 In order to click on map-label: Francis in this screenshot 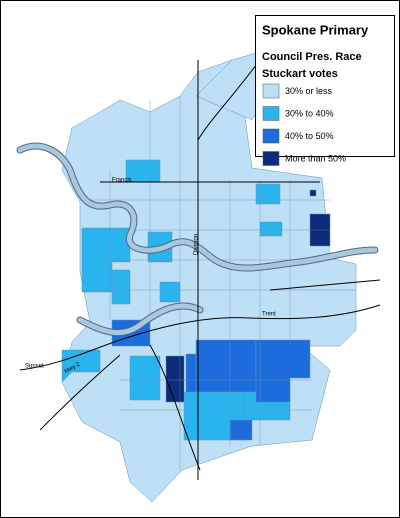, I will do `click(122, 181)`.